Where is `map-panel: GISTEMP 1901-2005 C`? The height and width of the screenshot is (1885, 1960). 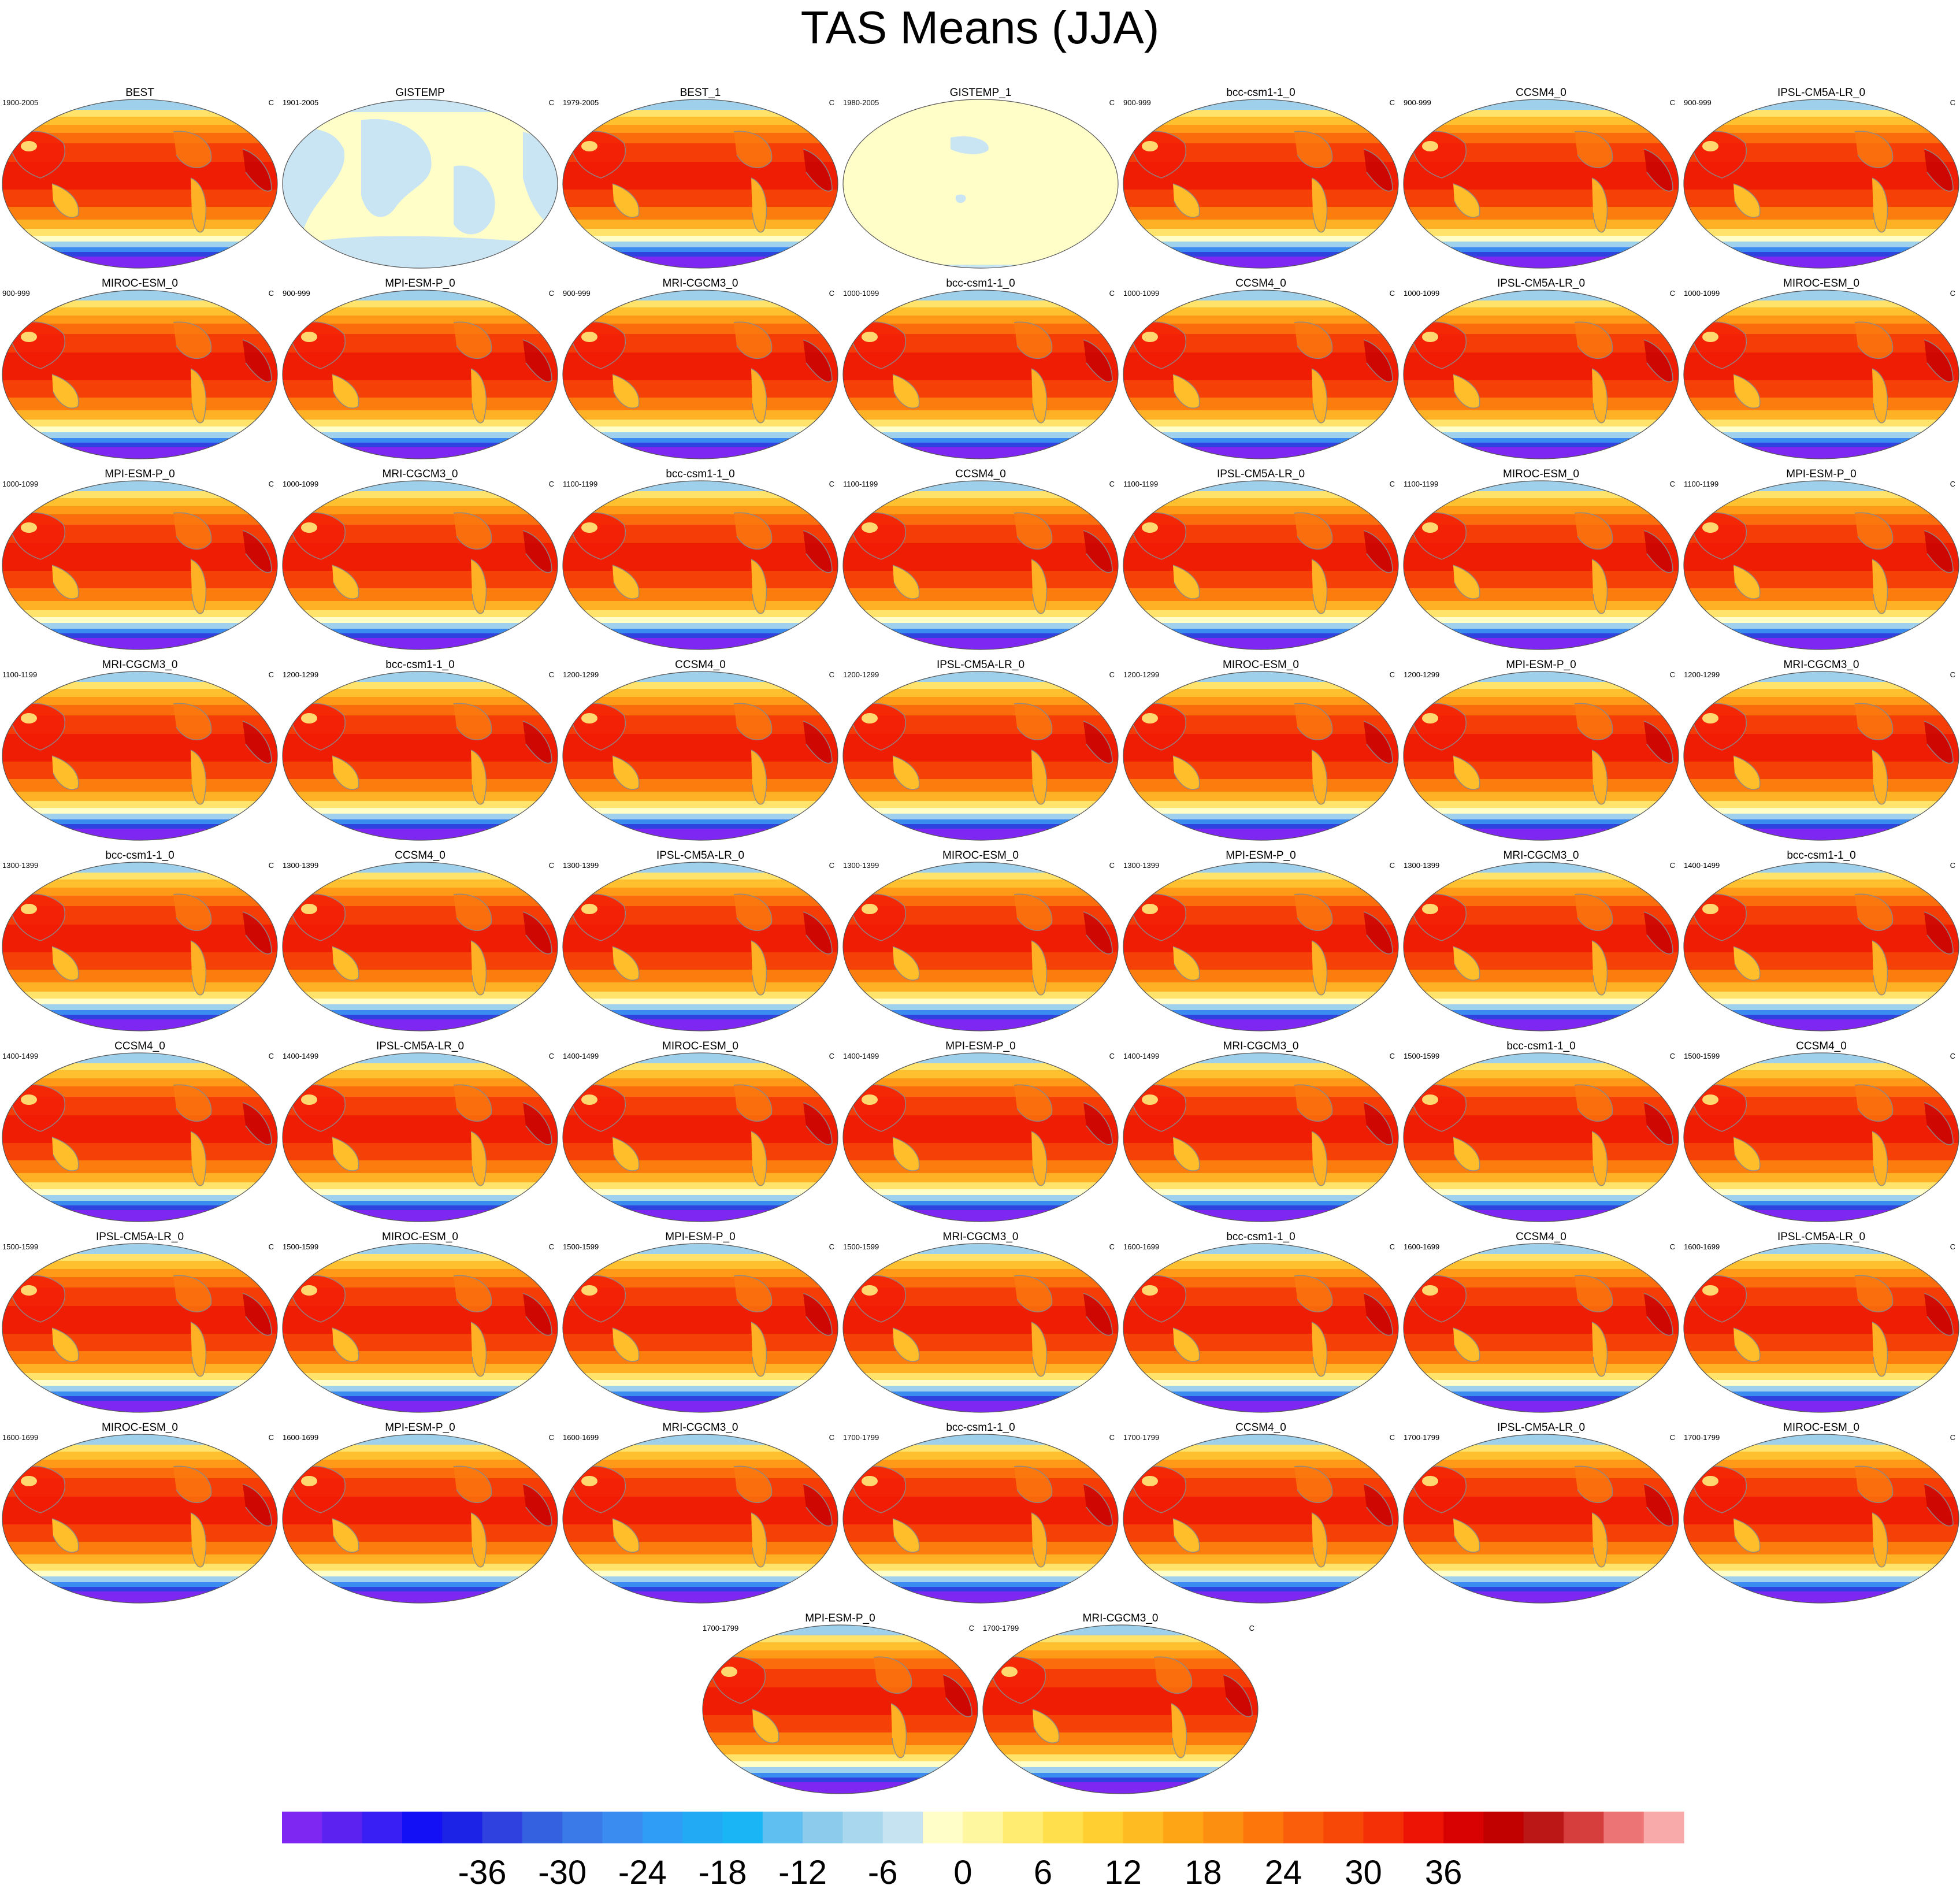
map-panel: GISTEMP 1901-2005 C is located at coordinates (420, 179).